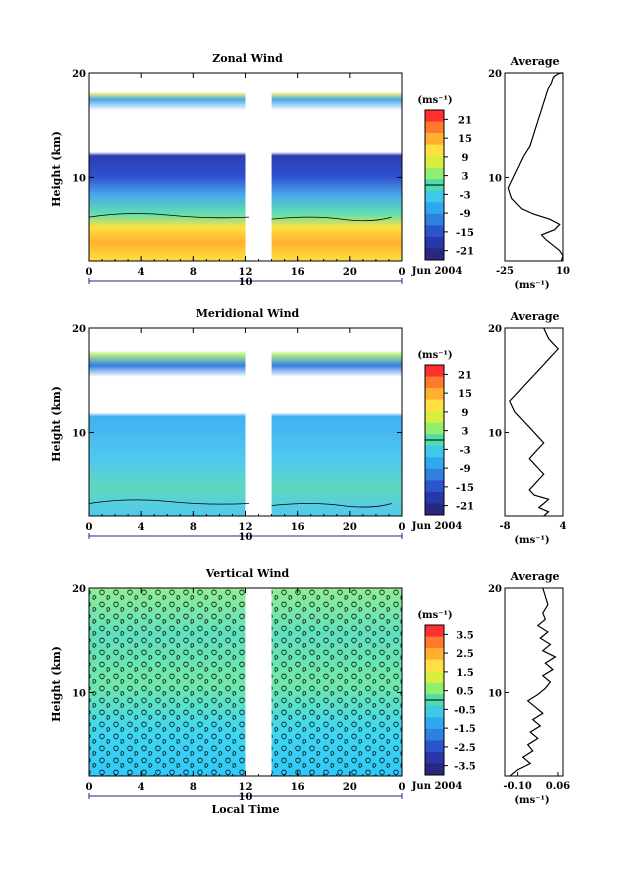  What do you see at coordinates (464, 692) in the screenshot?
I see `colorbar-tick-label: 0.5` at bounding box center [464, 692].